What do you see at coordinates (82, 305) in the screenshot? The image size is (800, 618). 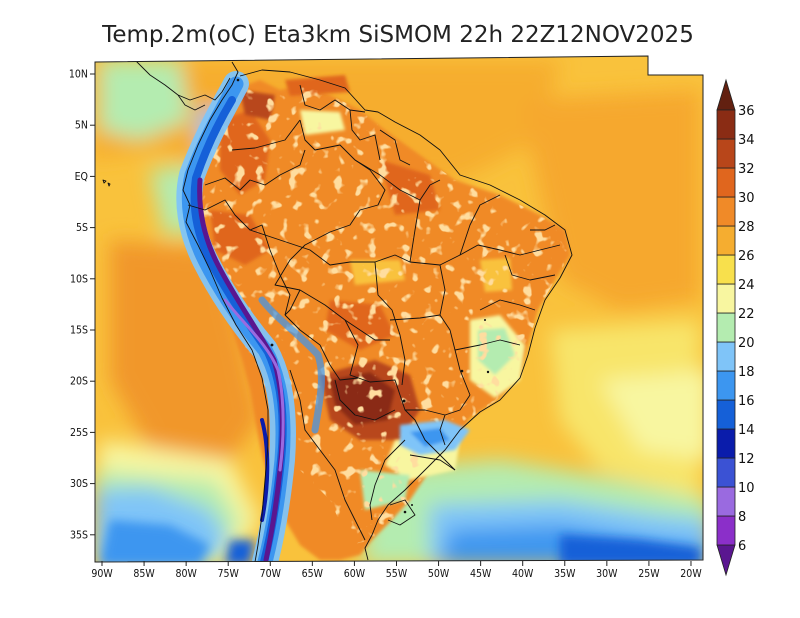 I see `latitude-axis: 10N 5N EQ 5S 10S 15S 20S 25S 30S 35S` at bounding box center [82, 305].